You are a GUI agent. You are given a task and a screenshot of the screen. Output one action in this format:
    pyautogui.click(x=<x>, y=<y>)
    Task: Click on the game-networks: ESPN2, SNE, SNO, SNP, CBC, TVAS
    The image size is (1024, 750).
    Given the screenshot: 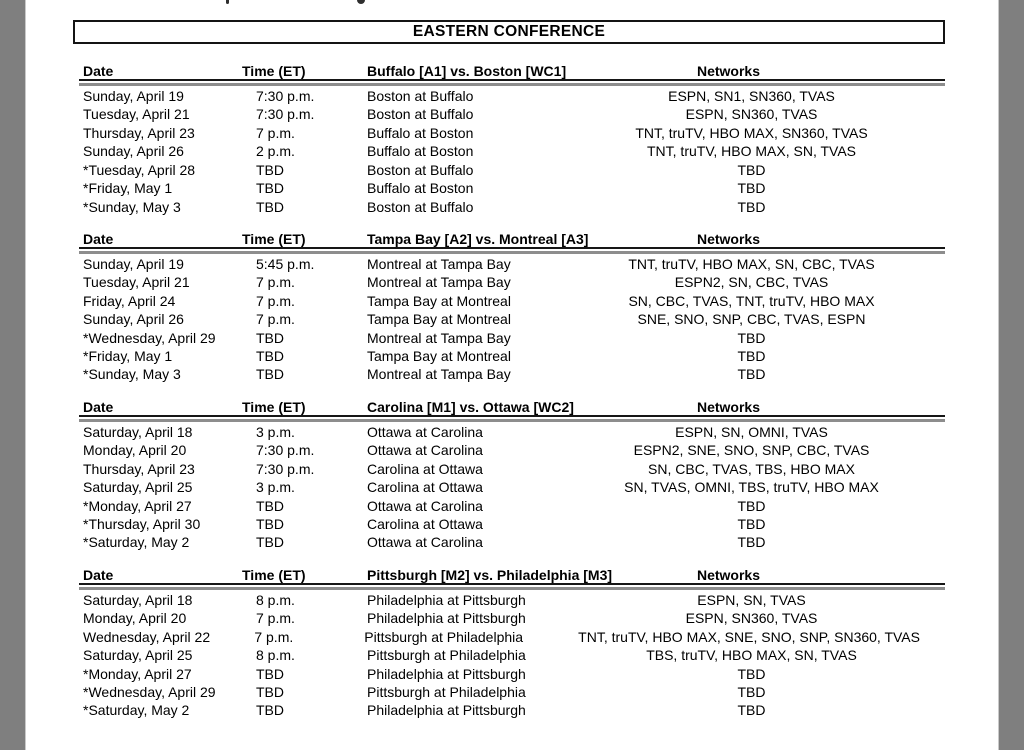 What is the action you would take?
    pyautogui.click(x=751, y=450)
    